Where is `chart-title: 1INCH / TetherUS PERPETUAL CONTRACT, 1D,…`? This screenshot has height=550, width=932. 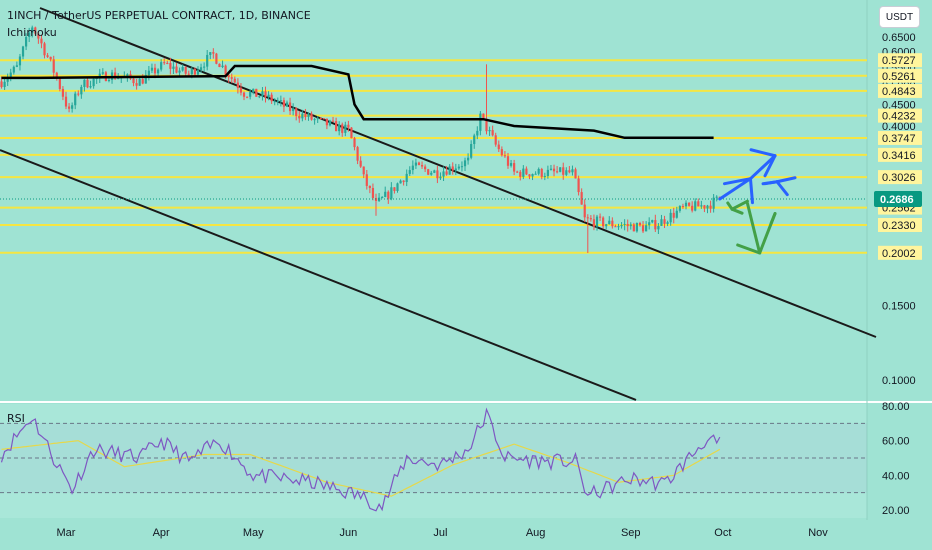
chart-title: 1INCH / TetherUS PERPETUAL CONTRACT, 1D,… is located at coordinates (159, 15).